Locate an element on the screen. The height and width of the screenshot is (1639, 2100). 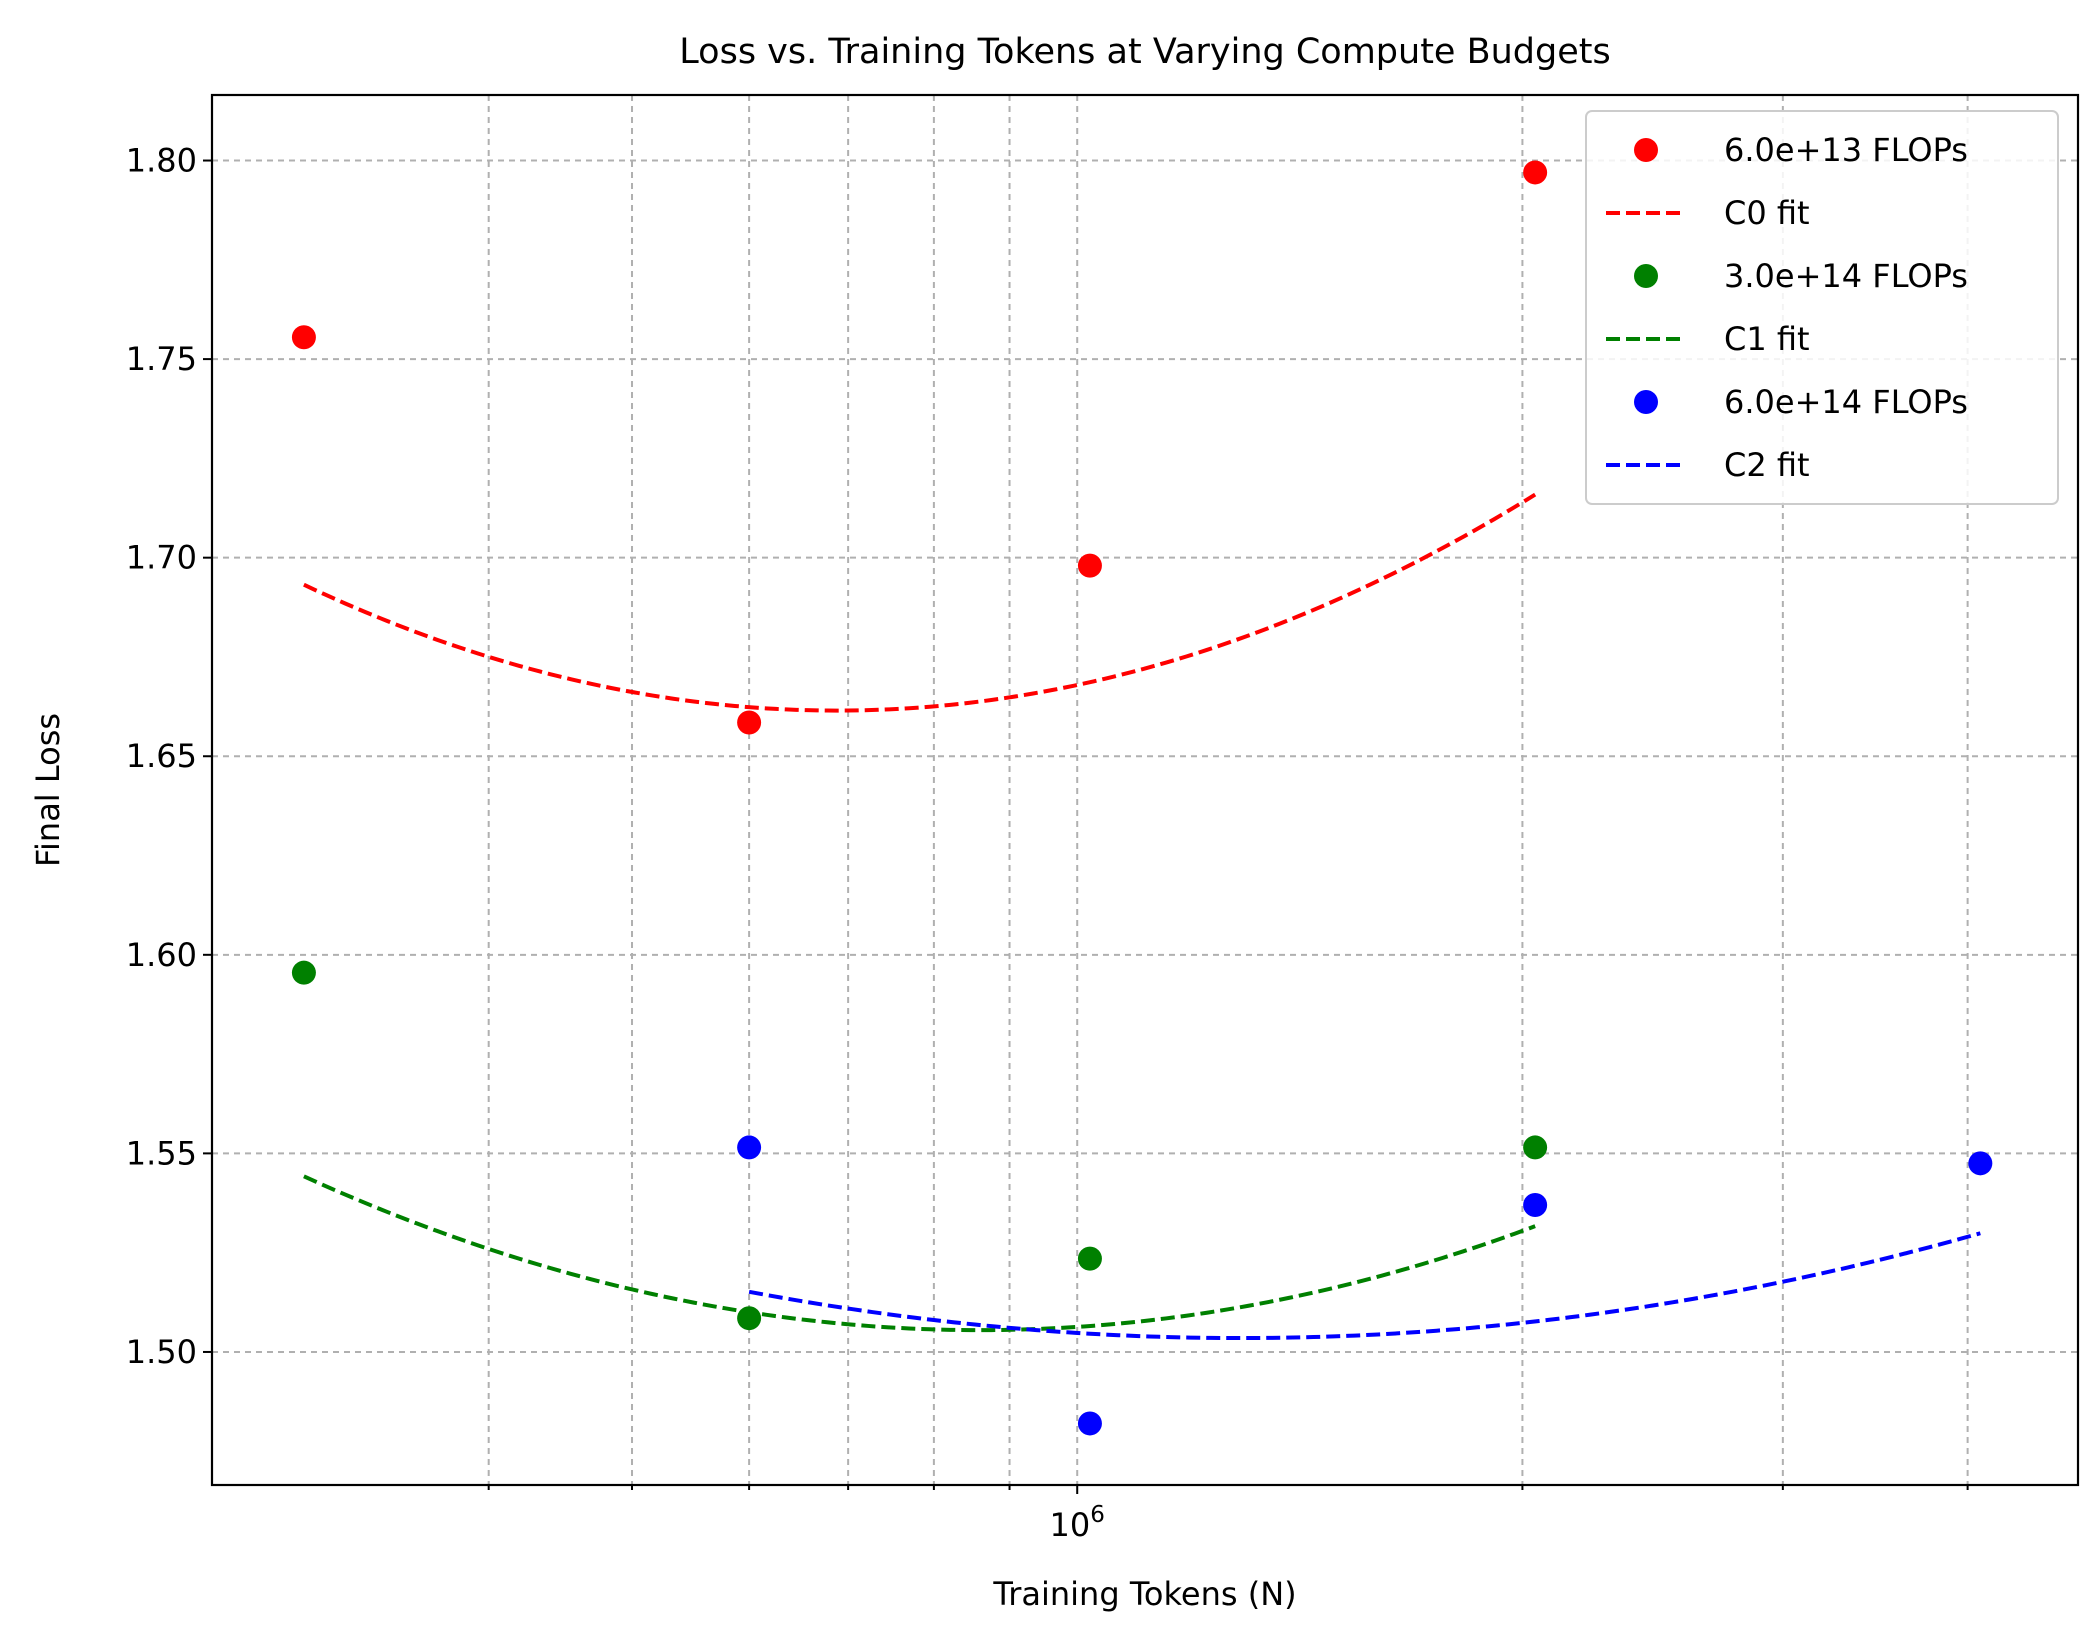
y-tick-label: 1.55 is located at coordinates (161, 1153).